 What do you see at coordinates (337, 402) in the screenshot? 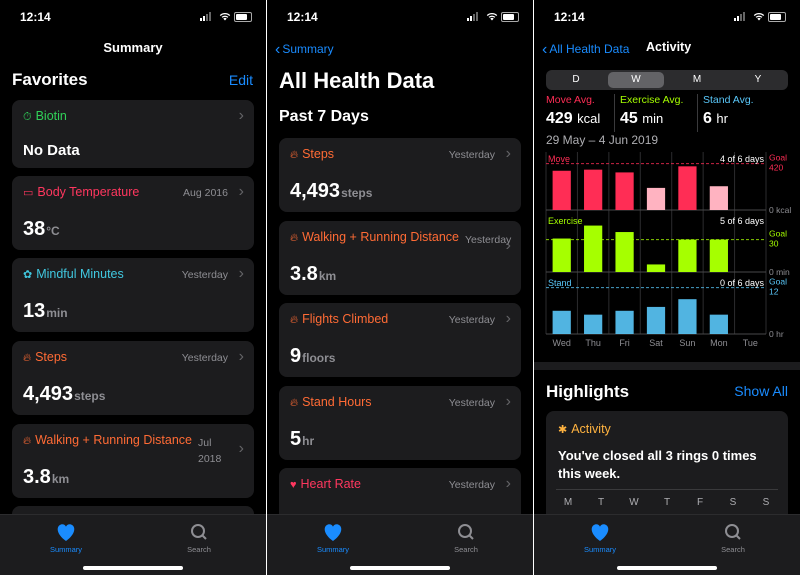
I see `card-label: Stand Hours` at bounding box center [337, 402].